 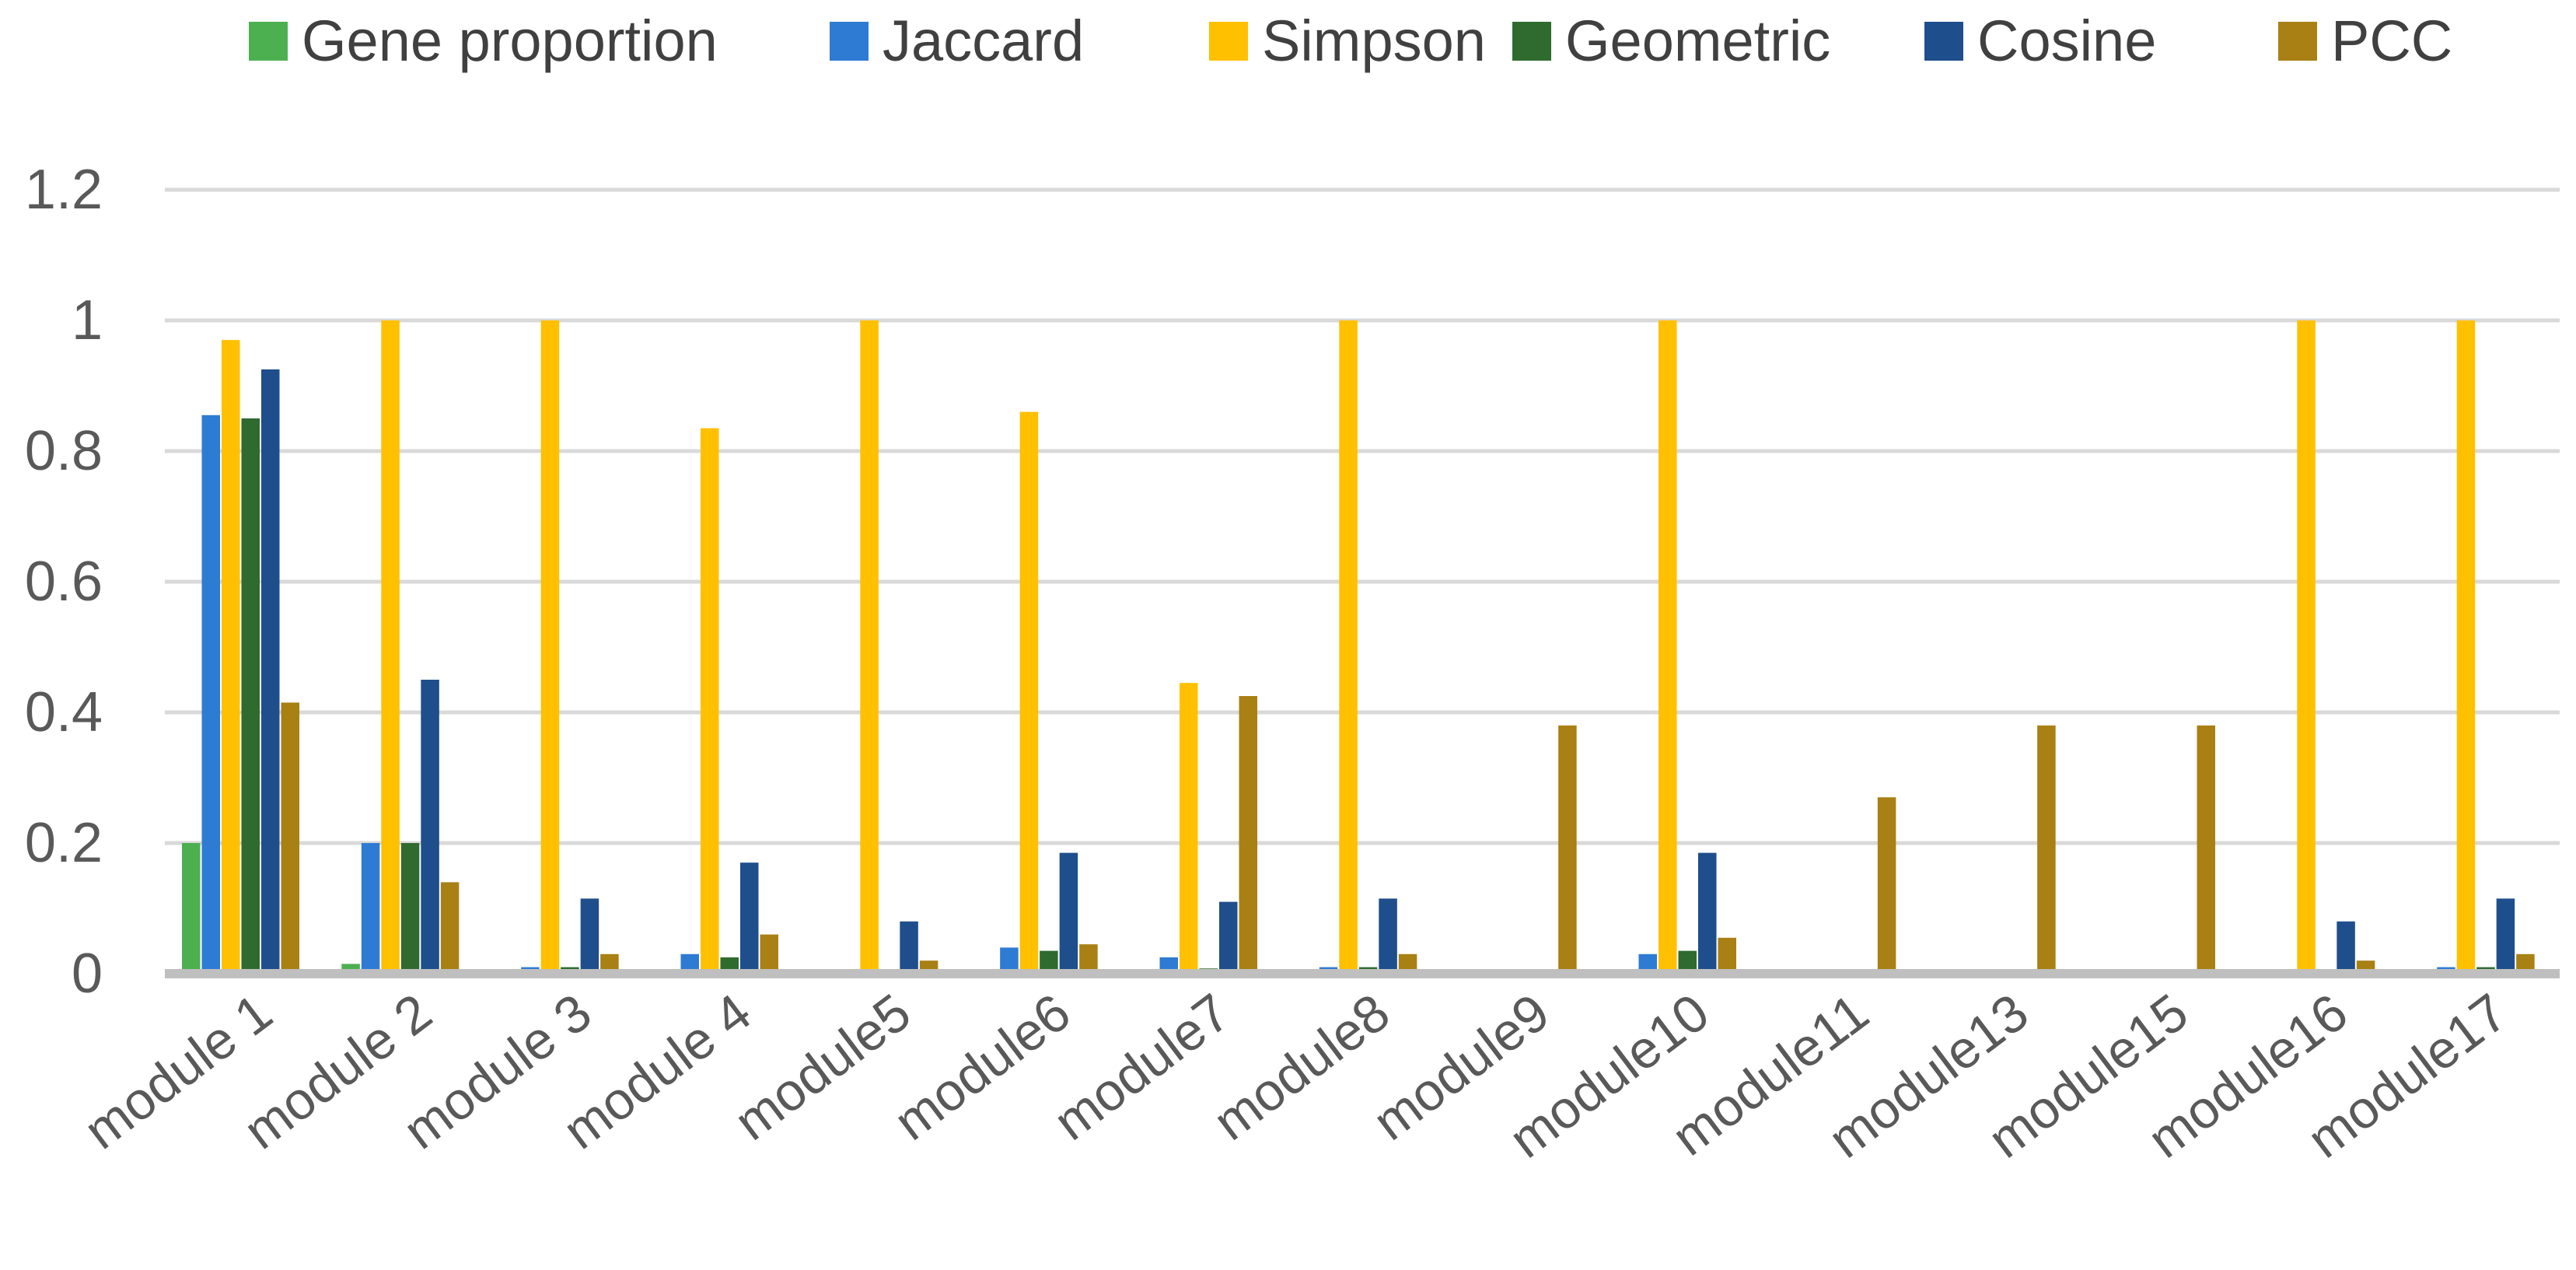 What do you see at coordinates (290, 838) in the screenshot?
I see `bar-module-1-pcc` at bounding box center [290, 838].